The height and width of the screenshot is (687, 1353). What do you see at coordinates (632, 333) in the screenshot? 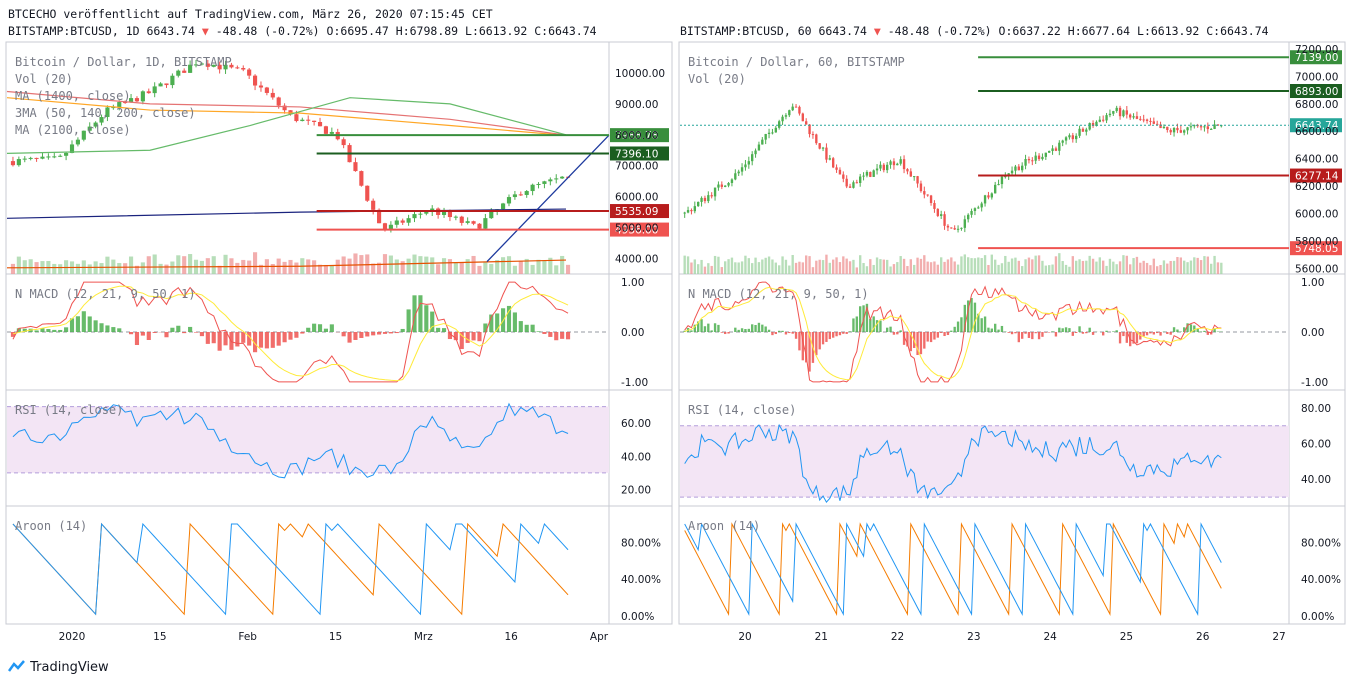
I see `macd-tick-label: 0.00` at bounding box center [632, 333].